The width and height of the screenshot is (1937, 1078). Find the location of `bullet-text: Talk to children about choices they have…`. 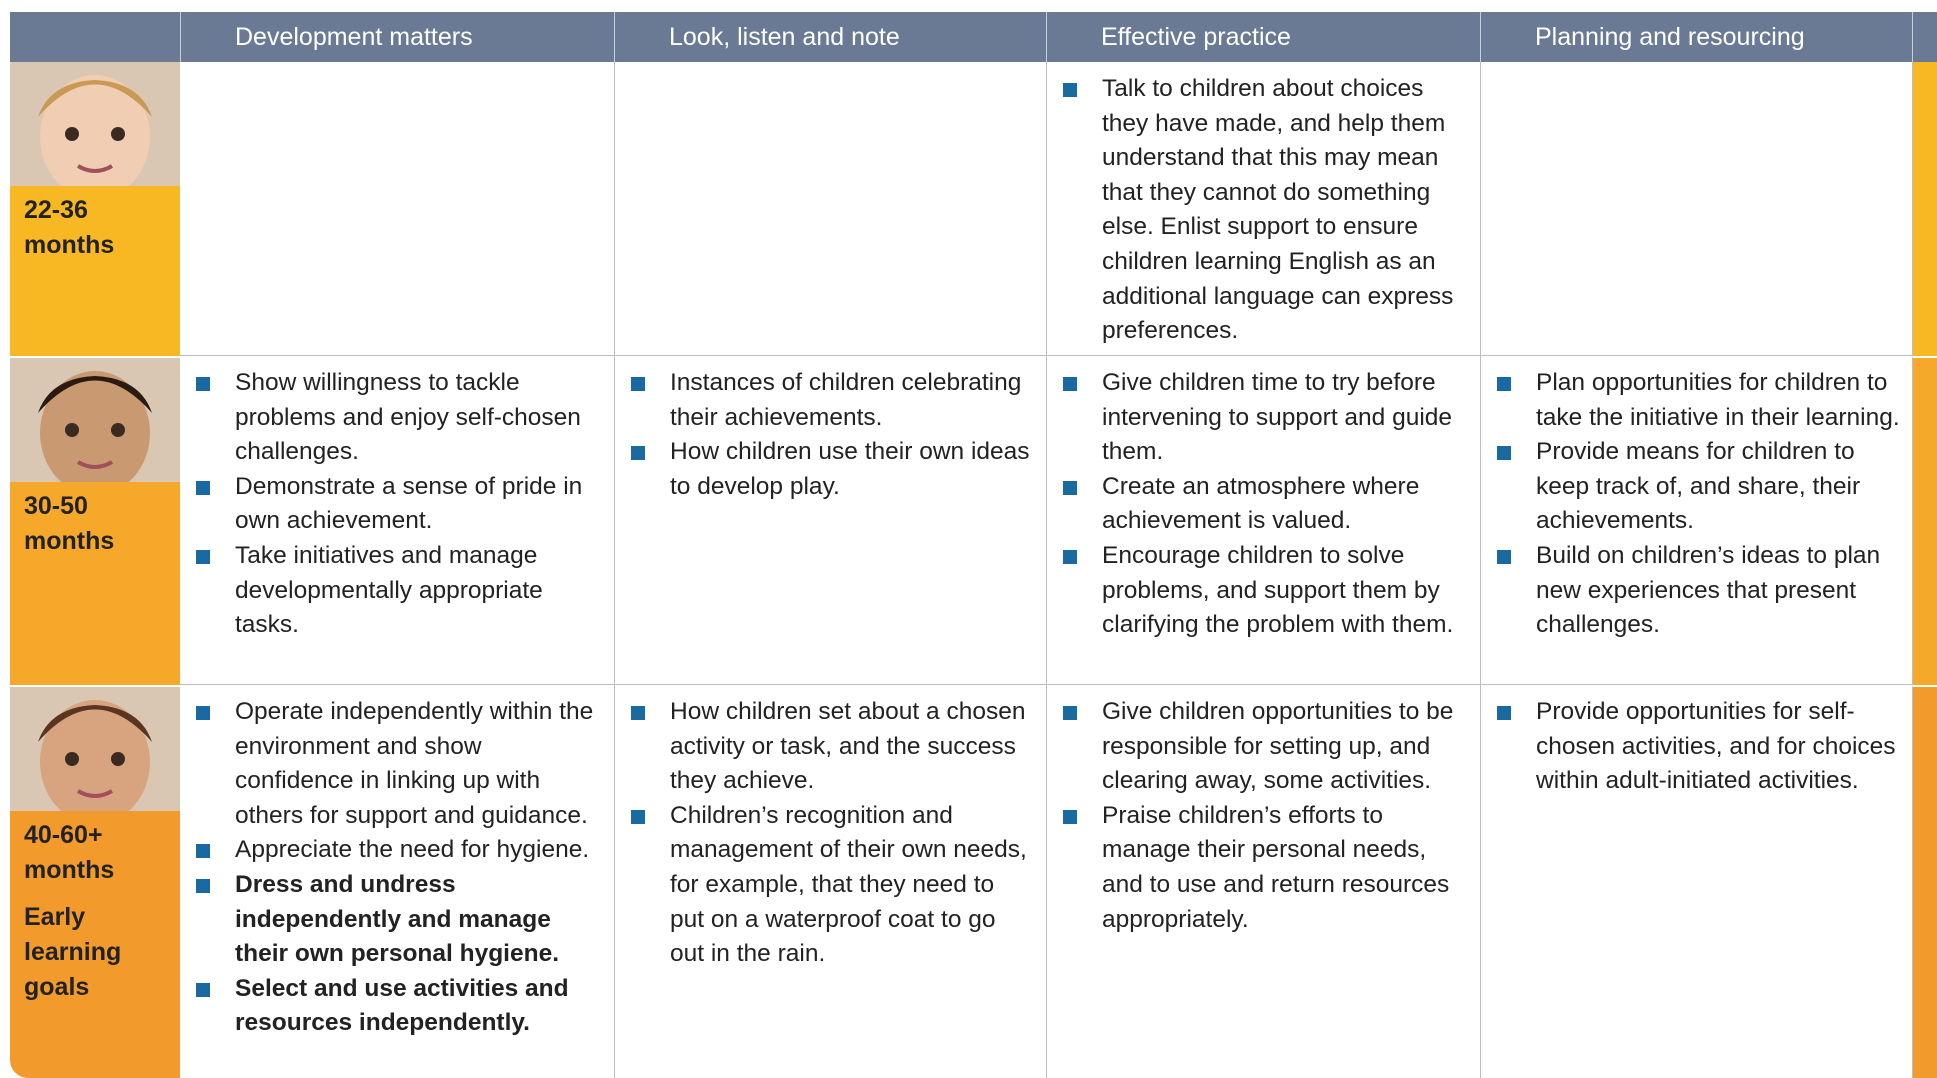

bullet-text: Talk to children about choices they have… is located at coordinates (1278, 210).